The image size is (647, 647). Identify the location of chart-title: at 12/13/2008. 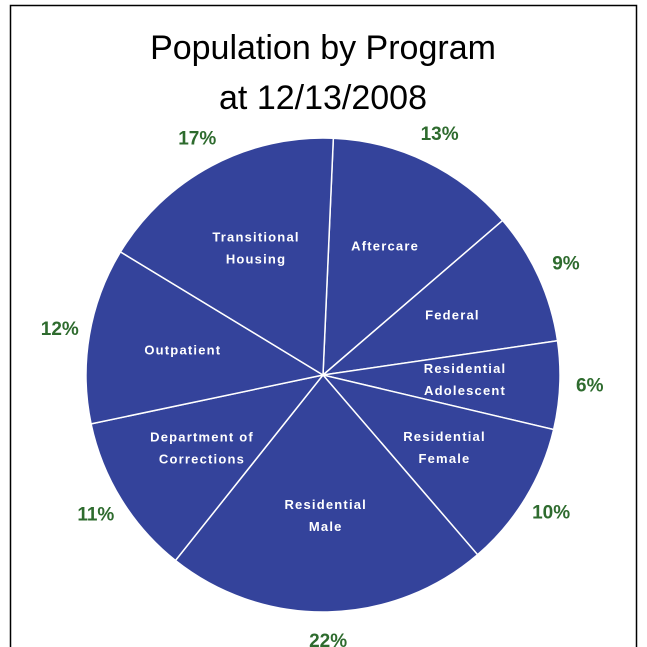
(323, 98).